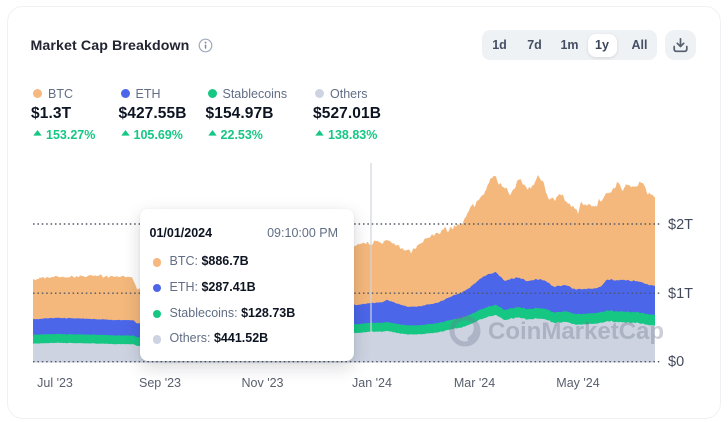 The image size is (728, 422). What do you see at coordinates (576, 331) in the screenshot?
I see `svg-text: CoinMarketCap` at bounding box center [576, 331].